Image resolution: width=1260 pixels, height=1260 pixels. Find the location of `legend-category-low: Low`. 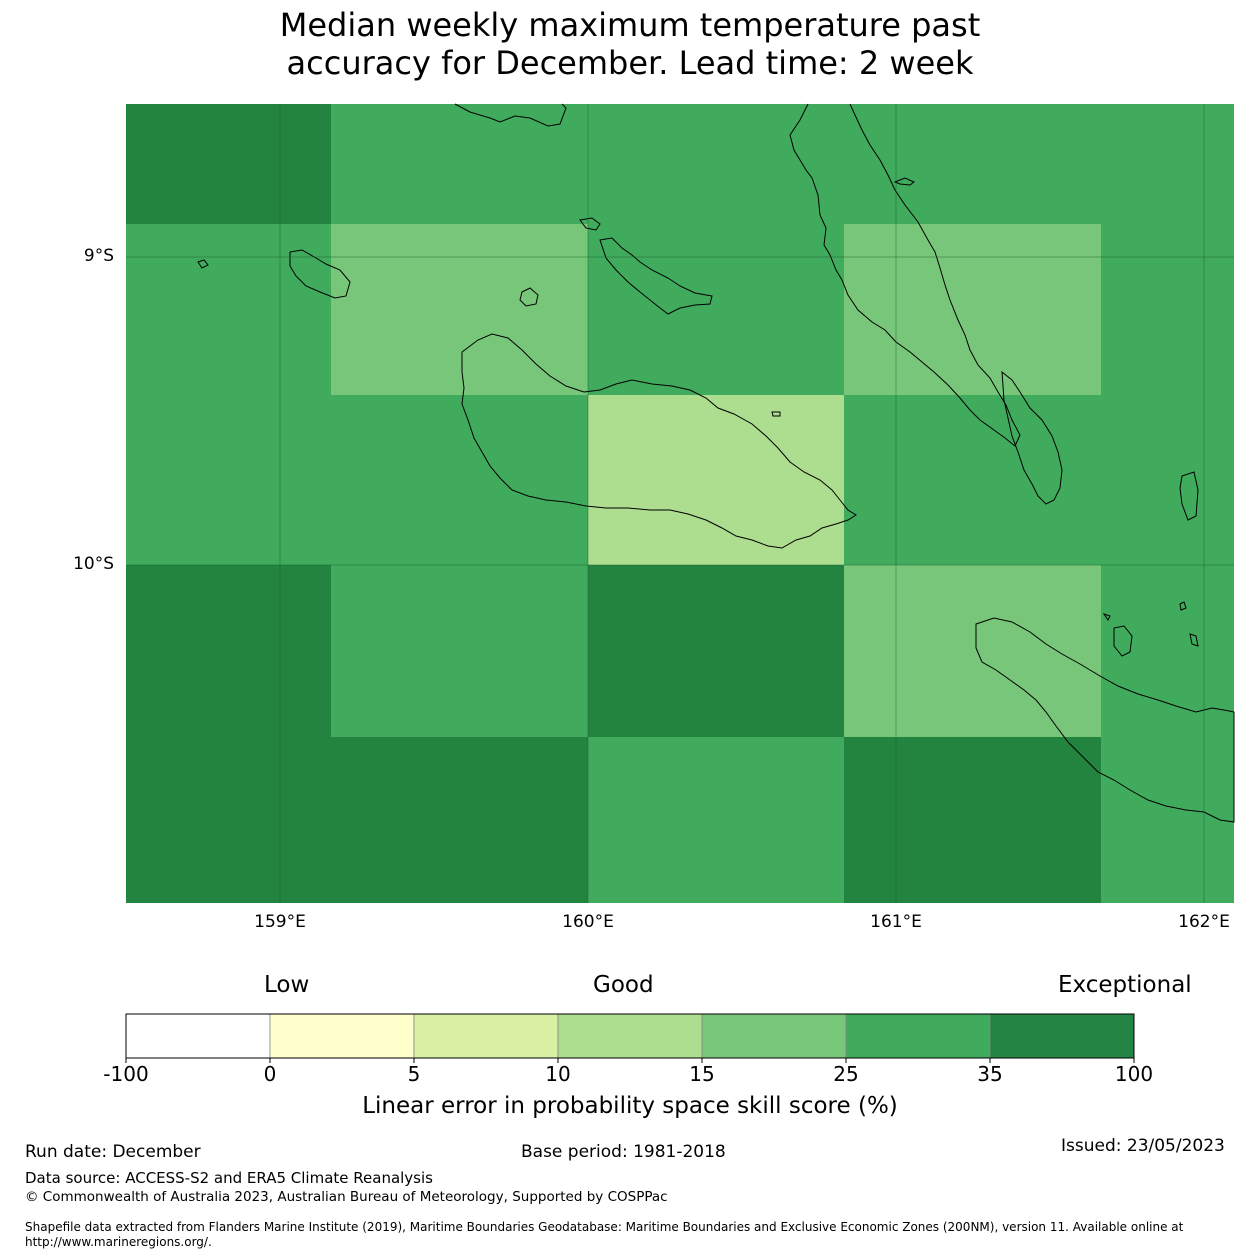

legend-category-low: Low is located at coordinates (287, 985).